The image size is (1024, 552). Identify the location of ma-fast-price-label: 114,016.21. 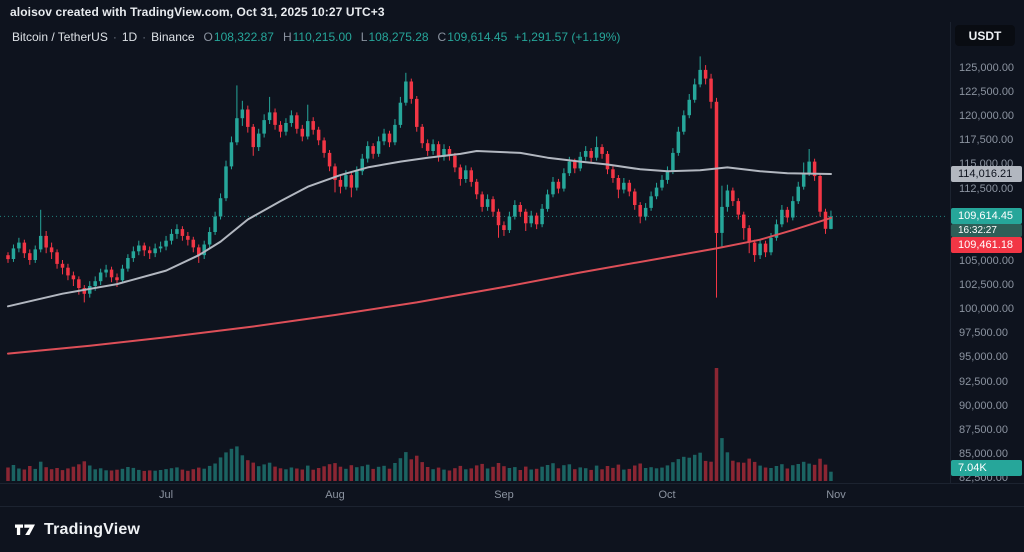
(986, 173).